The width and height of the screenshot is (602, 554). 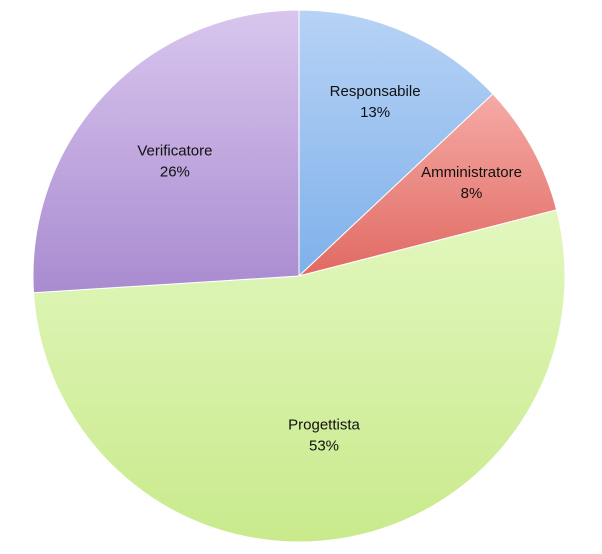 What do you see at coordinates (324, 446) in the screenshot?
I see `slice-percent-progettista: 53%` at bounding box center [324, 446].